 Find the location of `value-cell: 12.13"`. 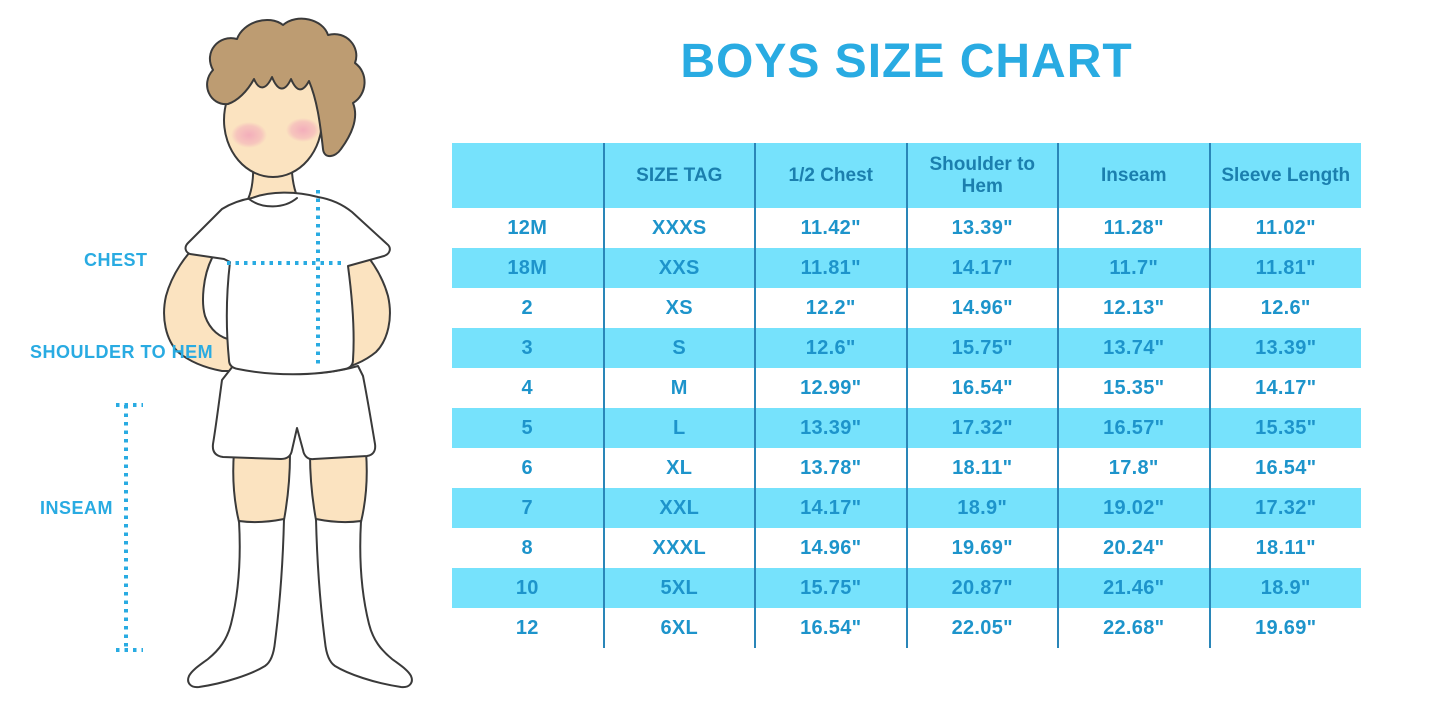

value-cell: 12.13" is located at coordinates (1133, 308).